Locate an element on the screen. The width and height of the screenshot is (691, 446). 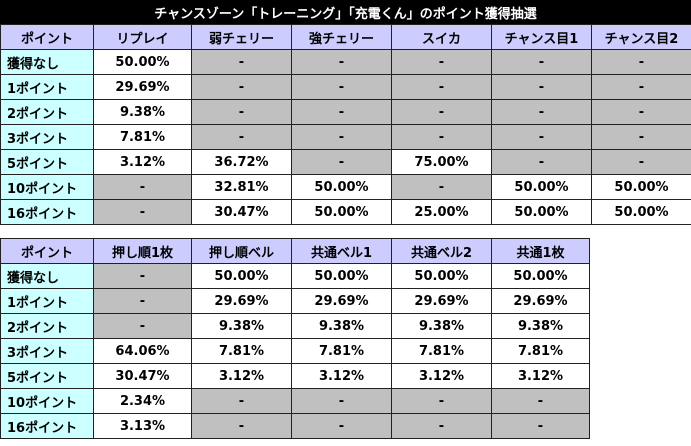
column-header: 押し順ベル is located at coordinates (241, 251).